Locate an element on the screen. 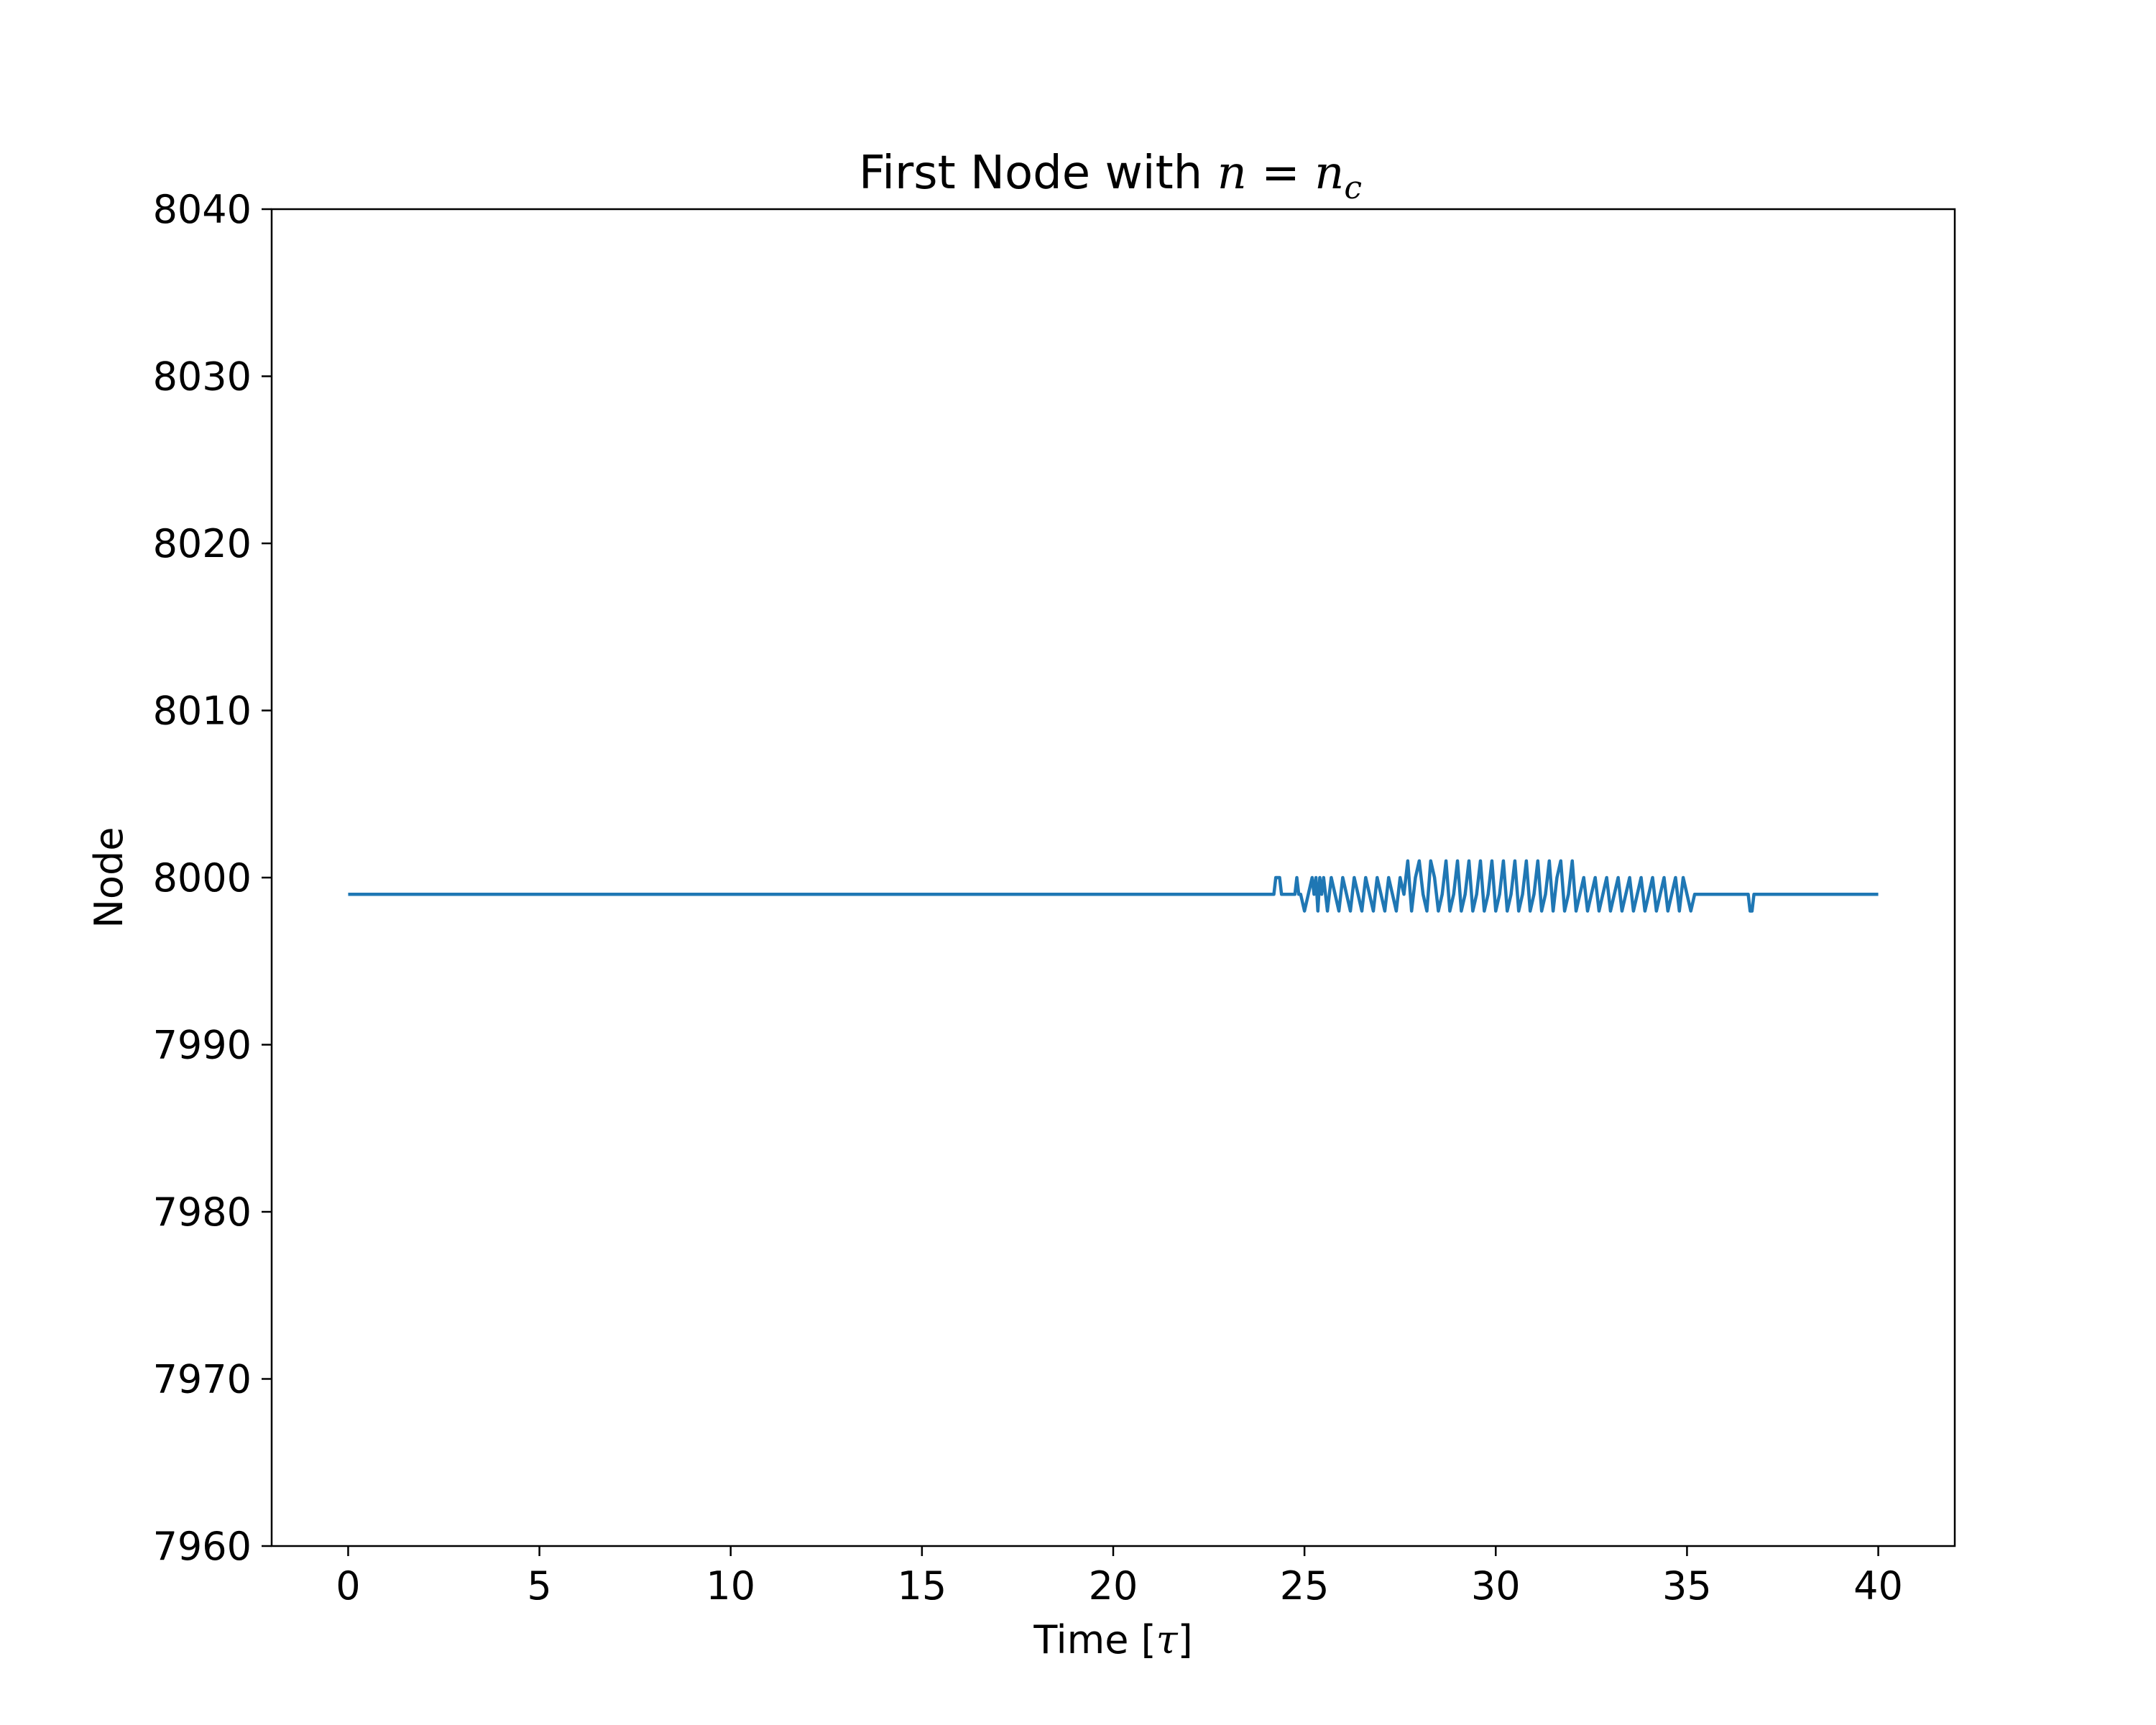  y-tick-label: 8000 is located at coordinates (203, 878).